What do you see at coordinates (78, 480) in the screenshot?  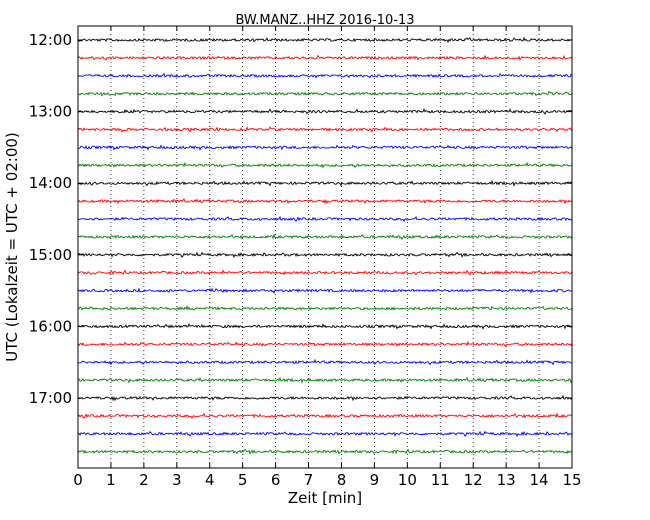 I see `x-tick-label: 0` at bounding box center [78, 480].